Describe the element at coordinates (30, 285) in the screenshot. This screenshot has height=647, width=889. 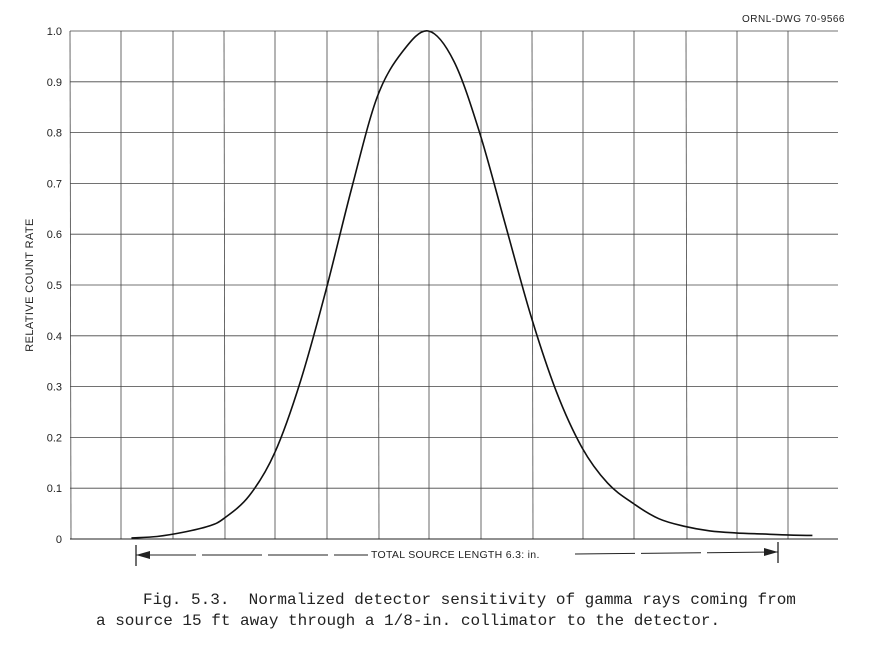
I see `y-axis-label: RELATIVE COUNT RATE` at that location.